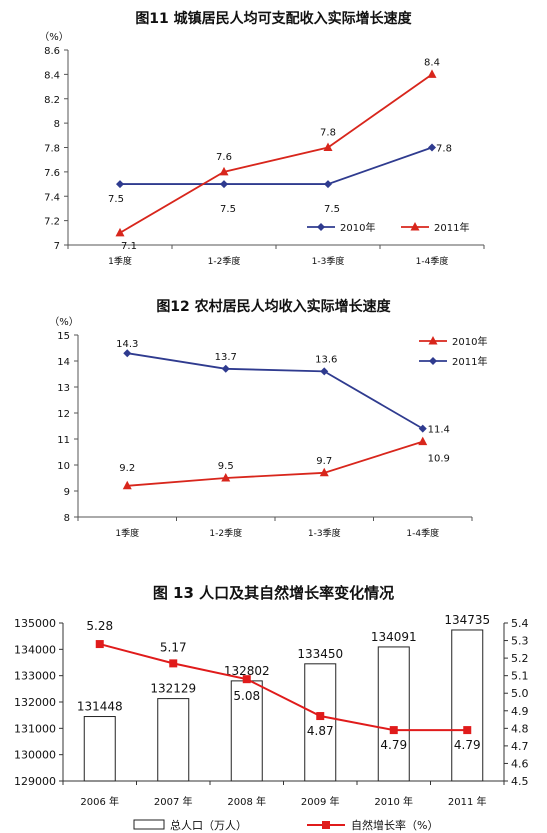  I want to click on y-tick-label: 130000, so click(35, 755).